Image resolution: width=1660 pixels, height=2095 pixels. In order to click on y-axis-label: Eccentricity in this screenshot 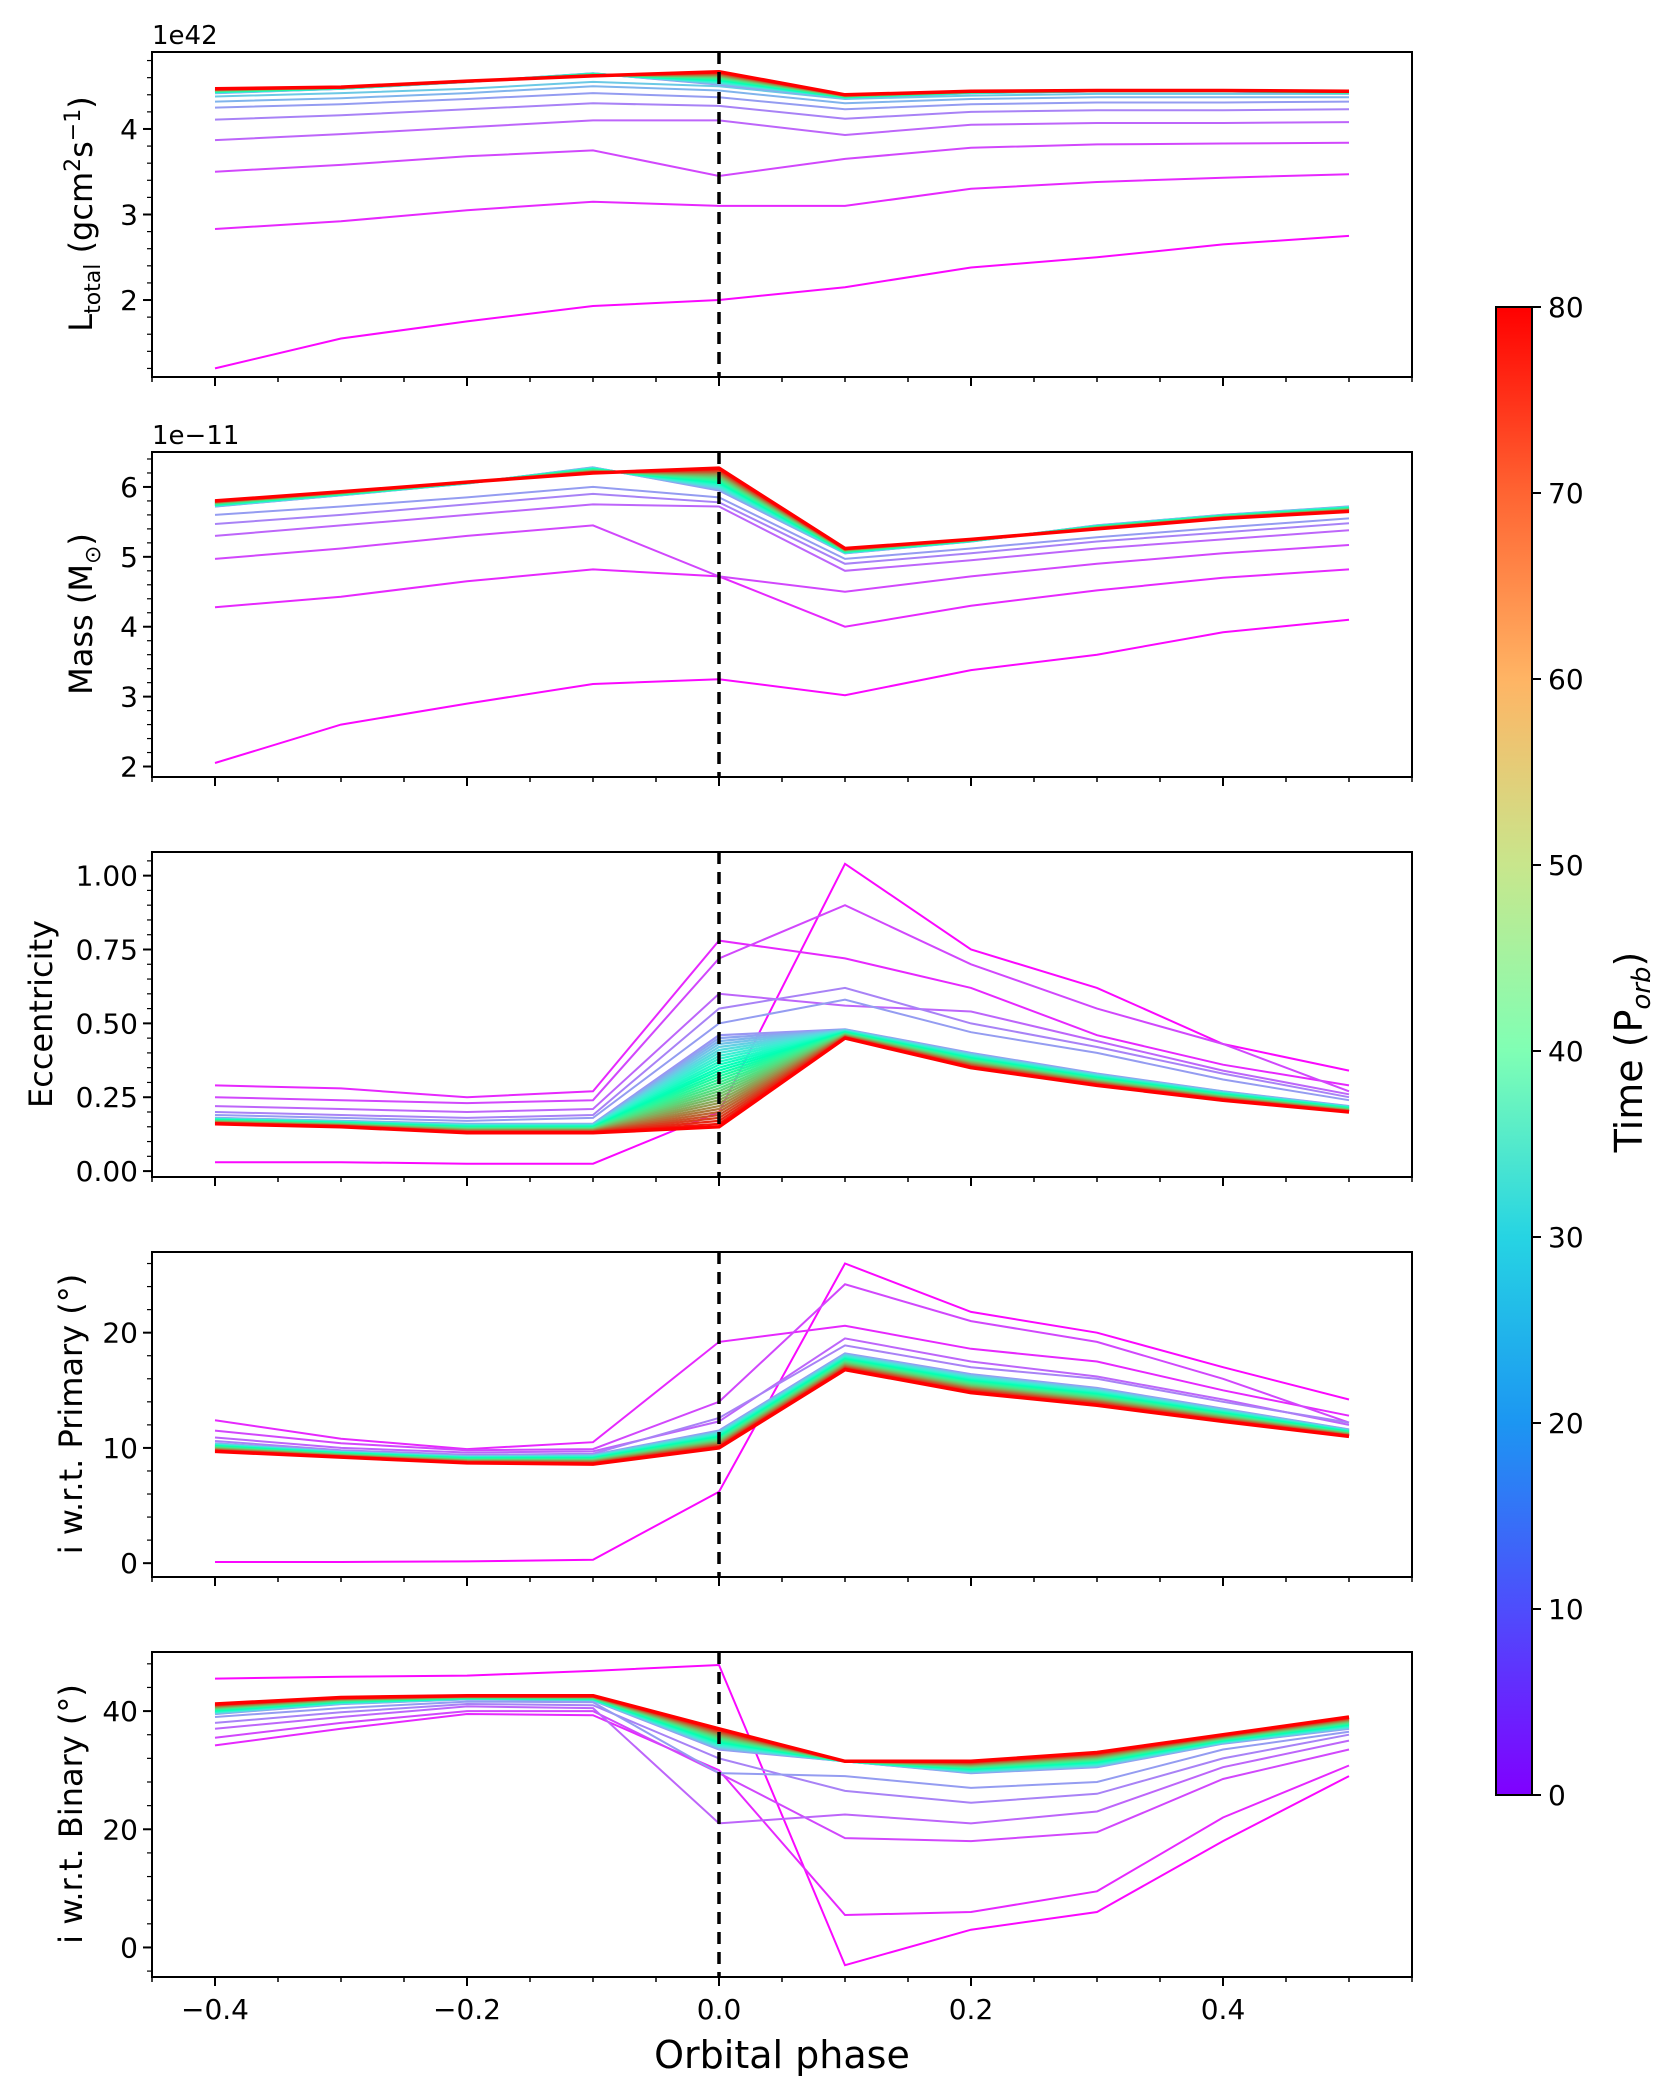, I will do `click(41, 1014)`.